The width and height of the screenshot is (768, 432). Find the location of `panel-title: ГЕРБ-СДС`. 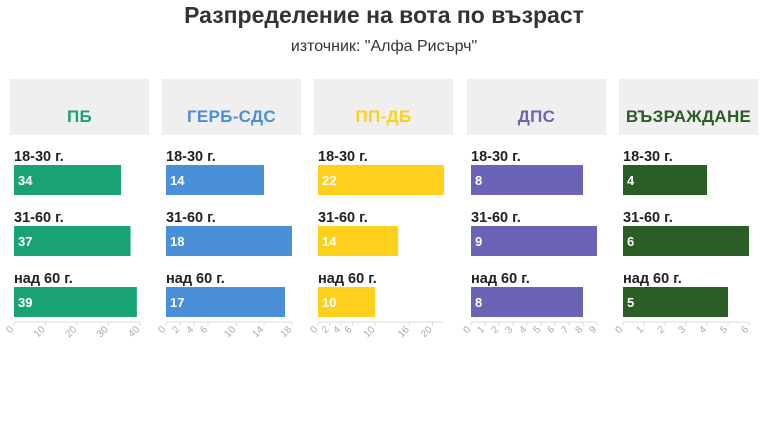

panel-title: ГЕРБ-СДС is located at coordinates (231, 116).